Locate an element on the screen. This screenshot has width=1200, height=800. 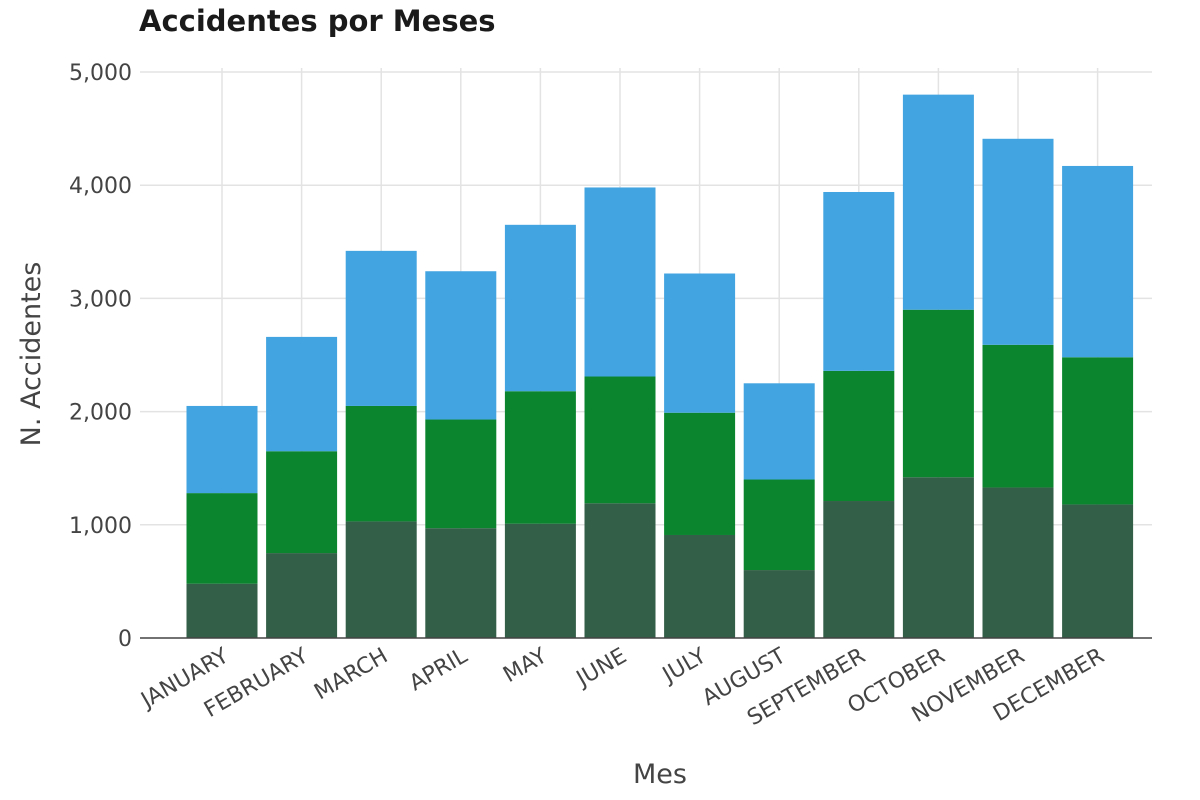
x-tick-label: MARCH is located at coordinates (351, 675).